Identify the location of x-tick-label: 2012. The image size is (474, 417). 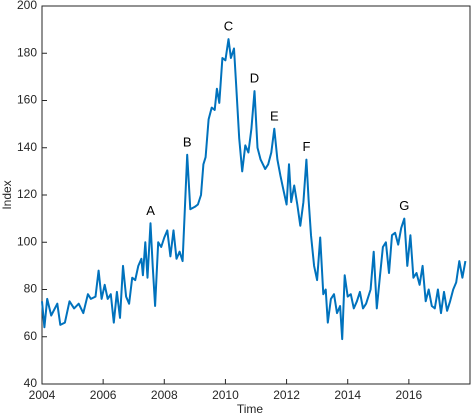
(286, 395).